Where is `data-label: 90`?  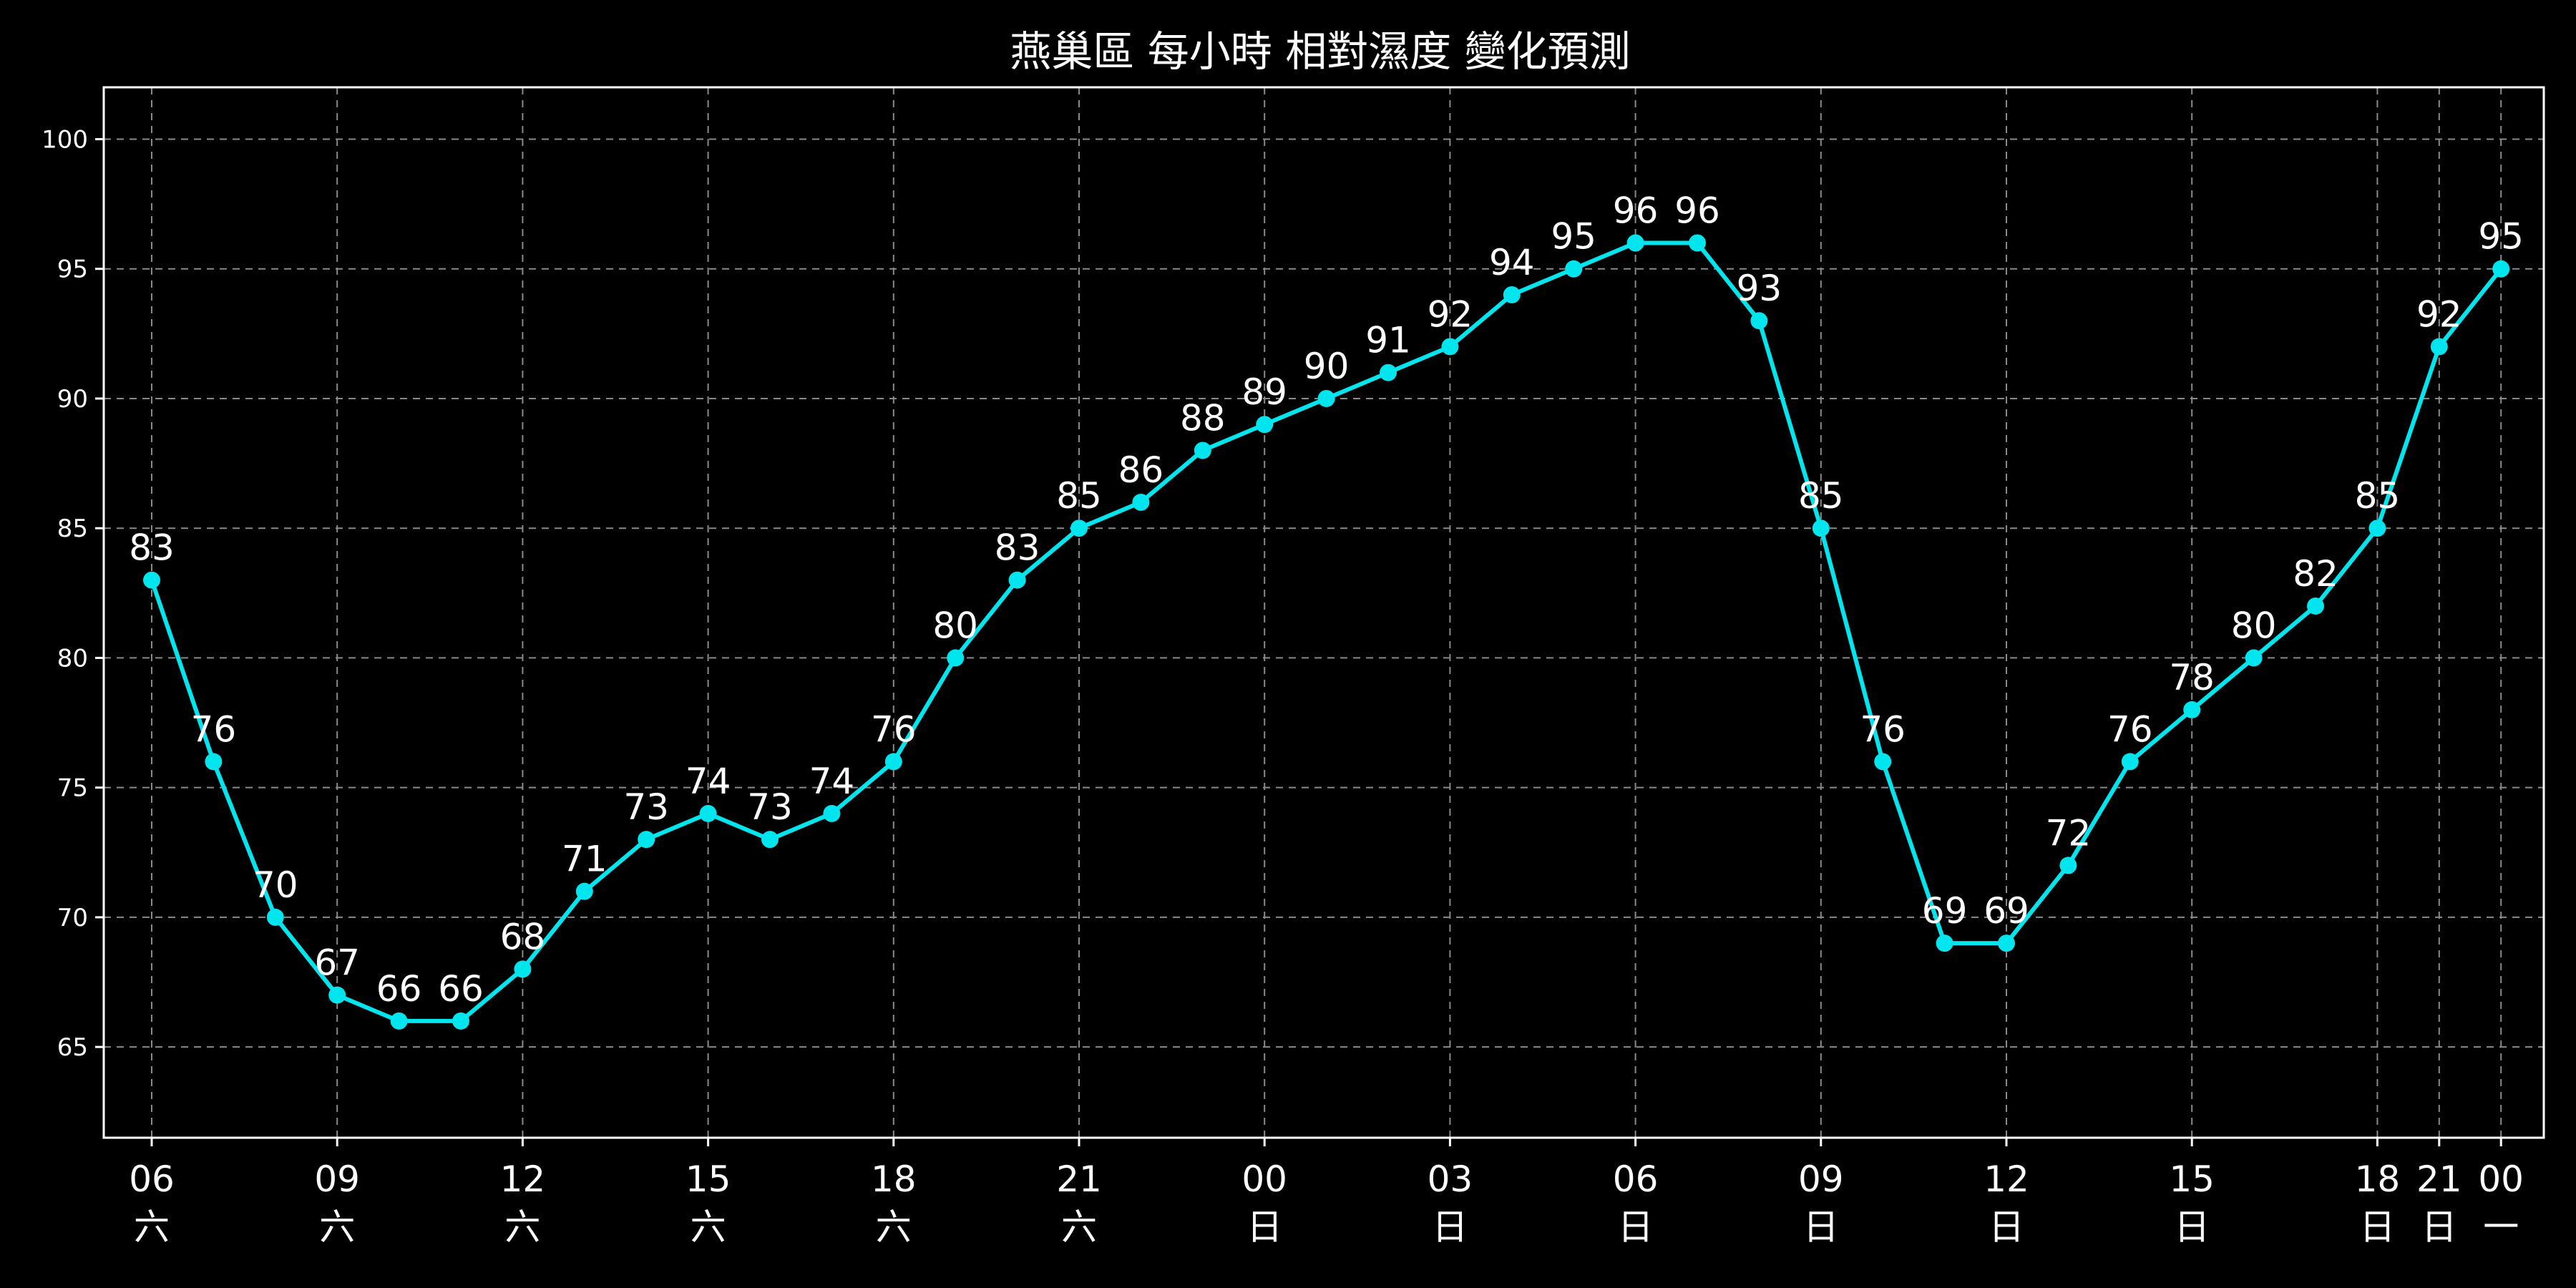 data-label: 90 is located at coordinates (1327, 366).